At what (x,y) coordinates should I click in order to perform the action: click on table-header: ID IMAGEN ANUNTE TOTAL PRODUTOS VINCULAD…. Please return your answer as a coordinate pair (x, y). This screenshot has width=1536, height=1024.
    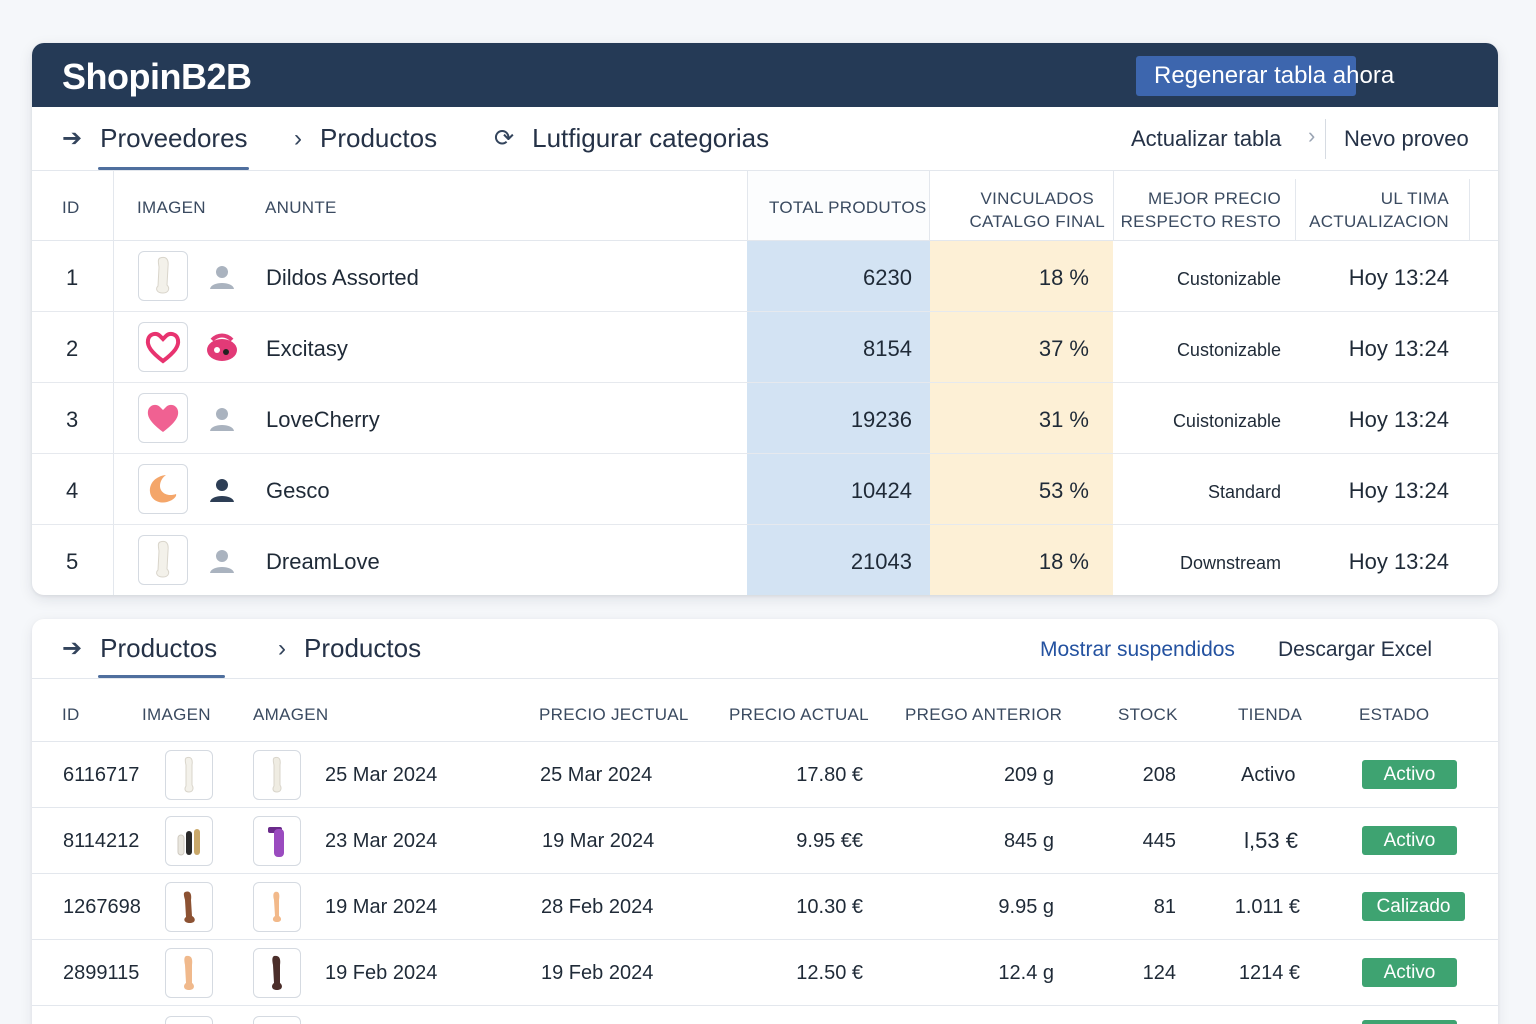
    Looking at the image, I should click on (765, 206).